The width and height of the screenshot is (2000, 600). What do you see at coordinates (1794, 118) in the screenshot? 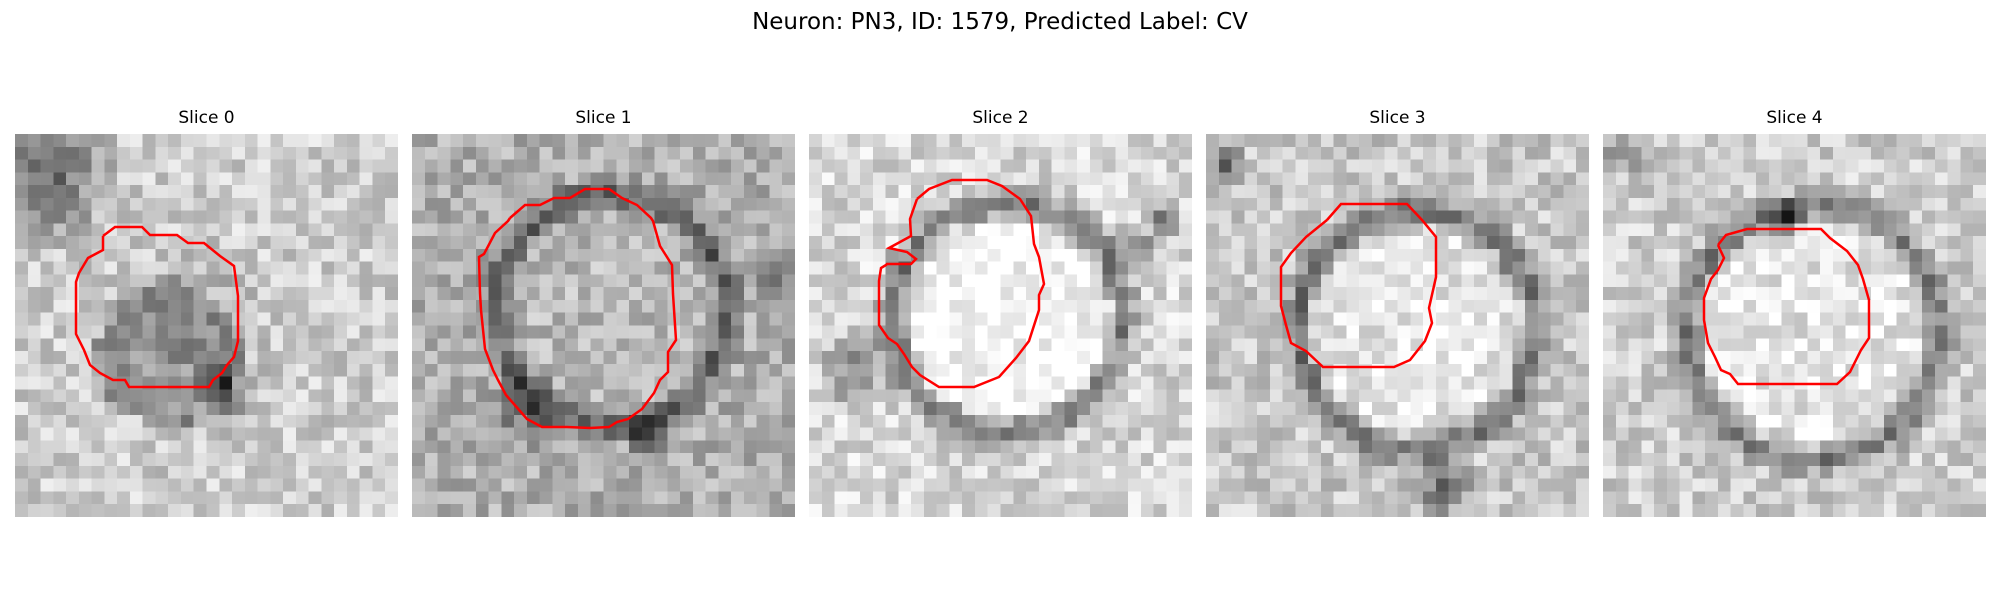
I see `slice-title: Slice 4` at bounding box center [1794, 118].